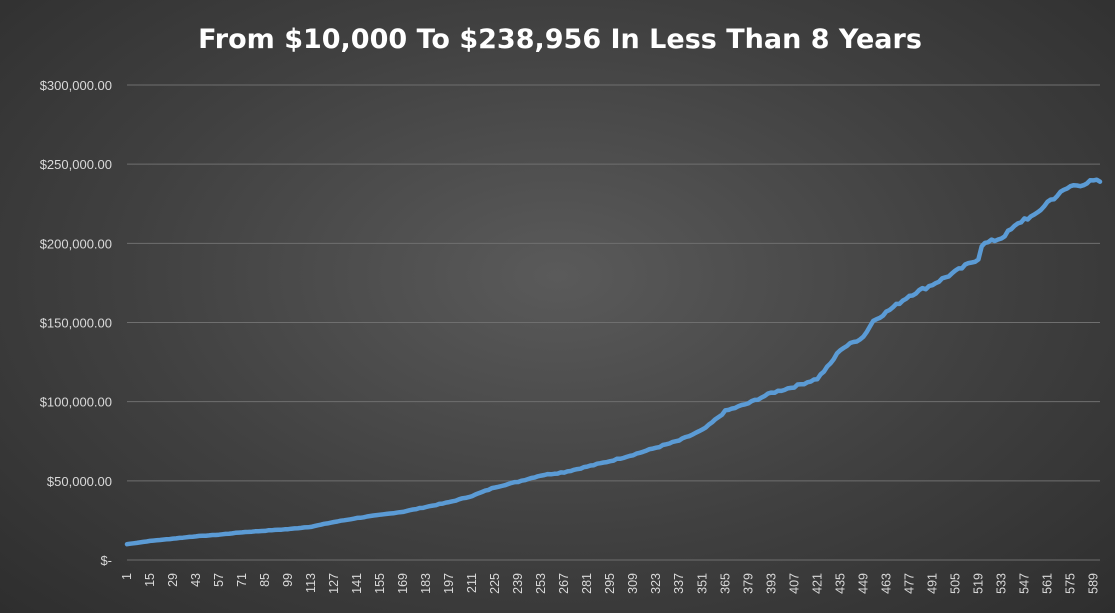 The image size is (1115, 613). I want to click on x-tick-label: 225, so click(495, 583).